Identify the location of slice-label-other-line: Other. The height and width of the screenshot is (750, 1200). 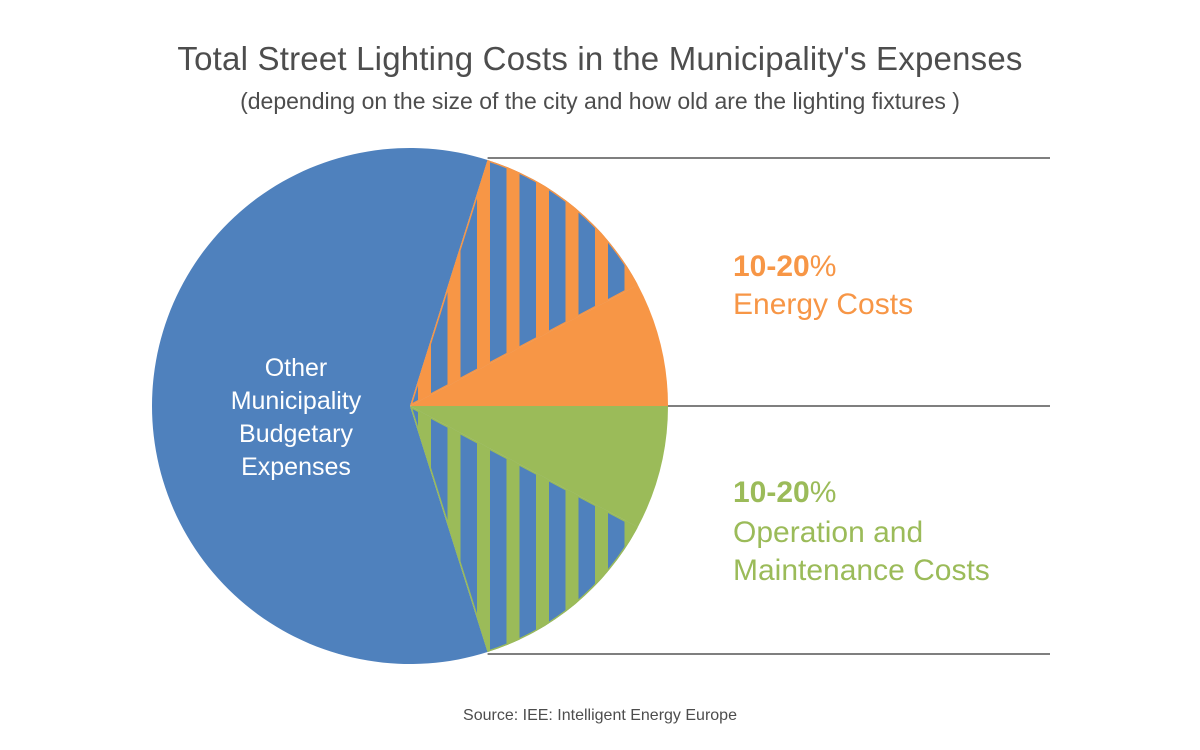
(296, 368).